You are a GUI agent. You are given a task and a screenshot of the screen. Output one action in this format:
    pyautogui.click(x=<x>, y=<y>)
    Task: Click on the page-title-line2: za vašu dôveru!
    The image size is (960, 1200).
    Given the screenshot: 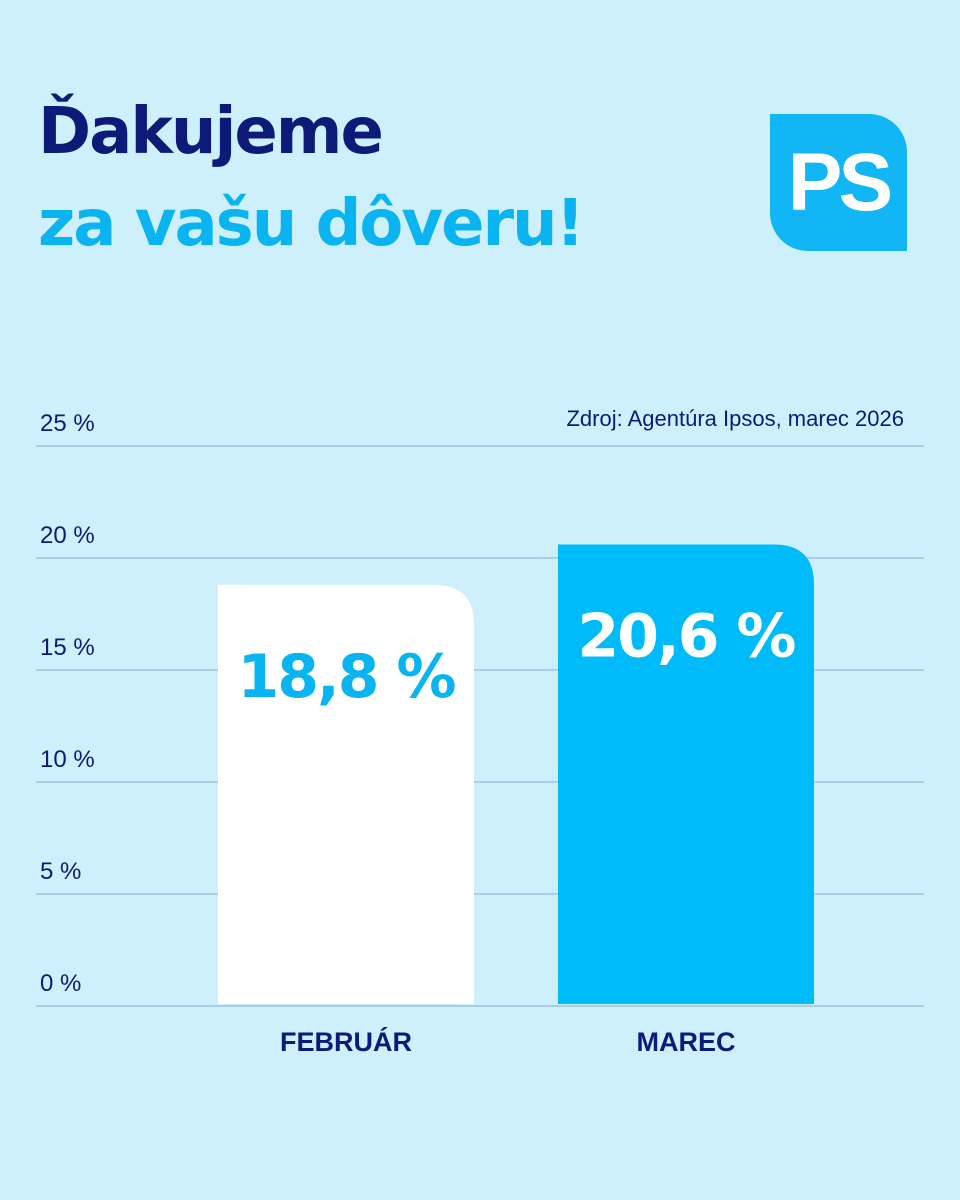 What is the action you would take?
    pyautogui.click(x=311, y=224)
    